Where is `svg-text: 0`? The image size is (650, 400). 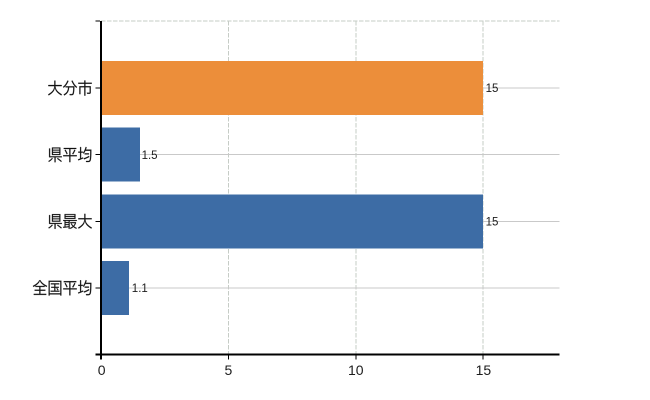
svg-text: 0 is located at coordinates (102, 370).